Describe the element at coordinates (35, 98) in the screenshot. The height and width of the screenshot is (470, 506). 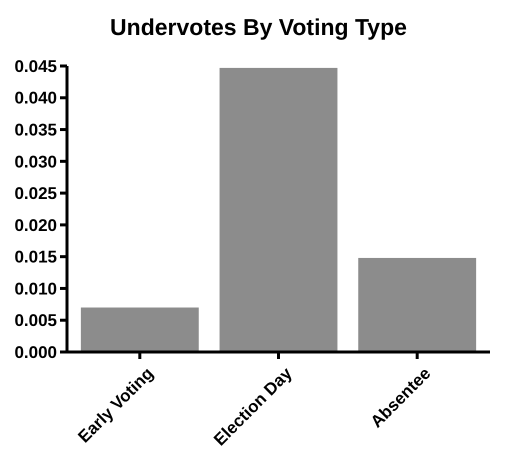
I see `y-tick-label: 0.040` at that location.